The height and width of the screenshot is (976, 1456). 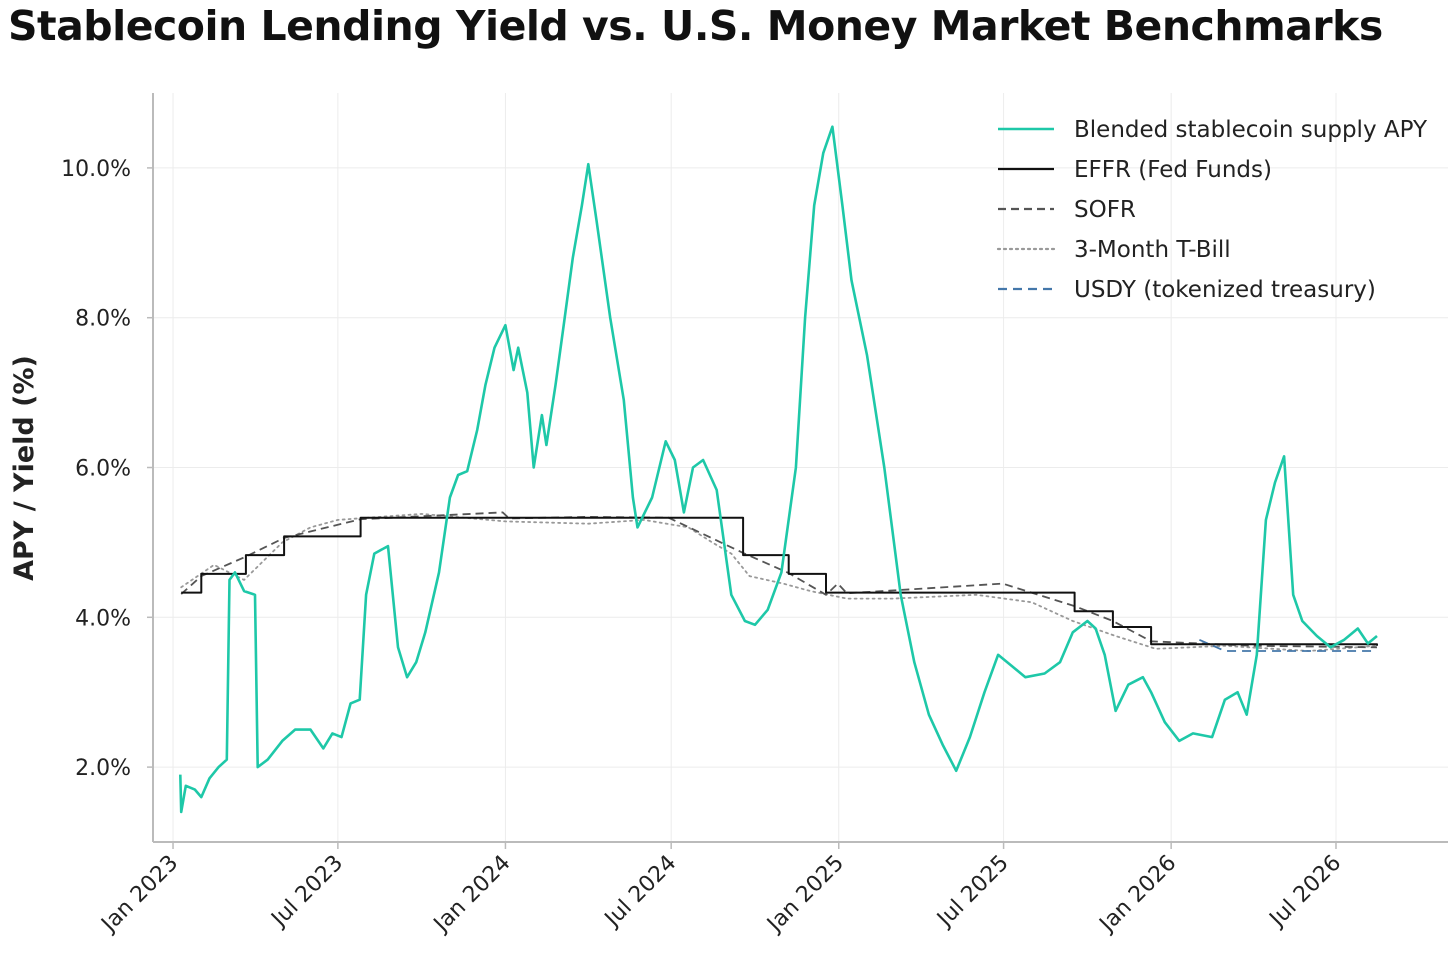 I want to click on x-tick-label: Jan 2025, so click(x=805, y=895).